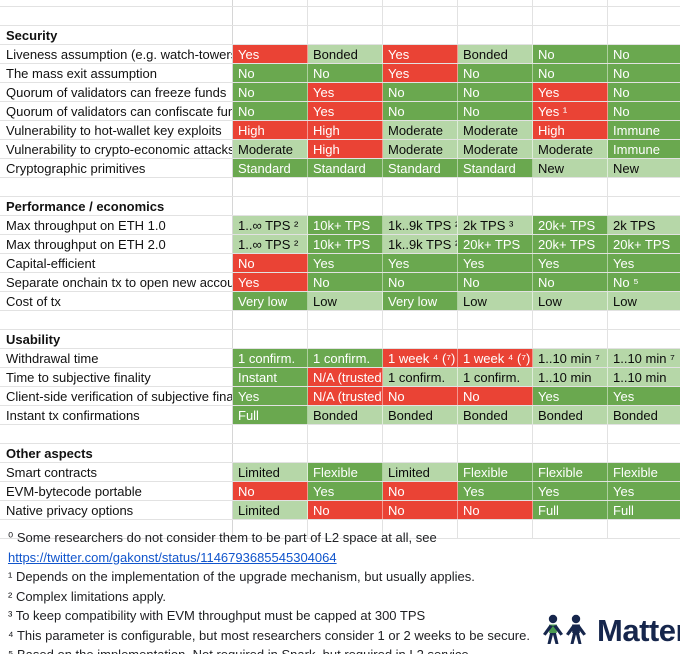 This screenshot has width=680, height=654. What do you see at coordinates (644, 377) in the screenshot?
I see `value-cell: 1..10 min` at bounding box center [644, 377].